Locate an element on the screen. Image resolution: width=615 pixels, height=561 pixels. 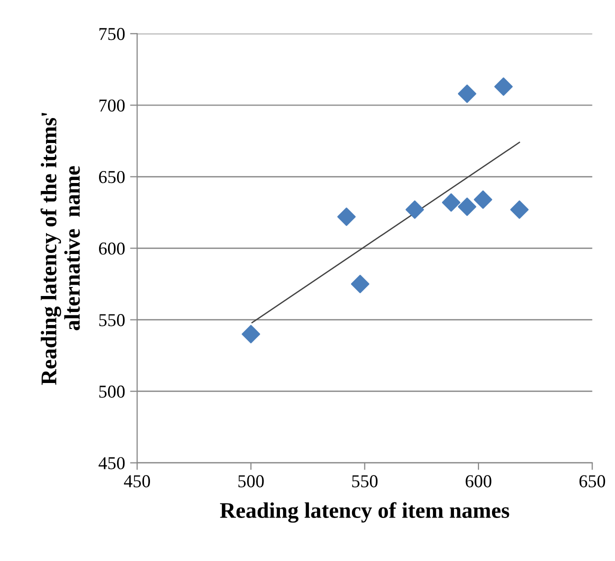
x-axis-title: Reading latency of item names is located at coordinates (365, 512).